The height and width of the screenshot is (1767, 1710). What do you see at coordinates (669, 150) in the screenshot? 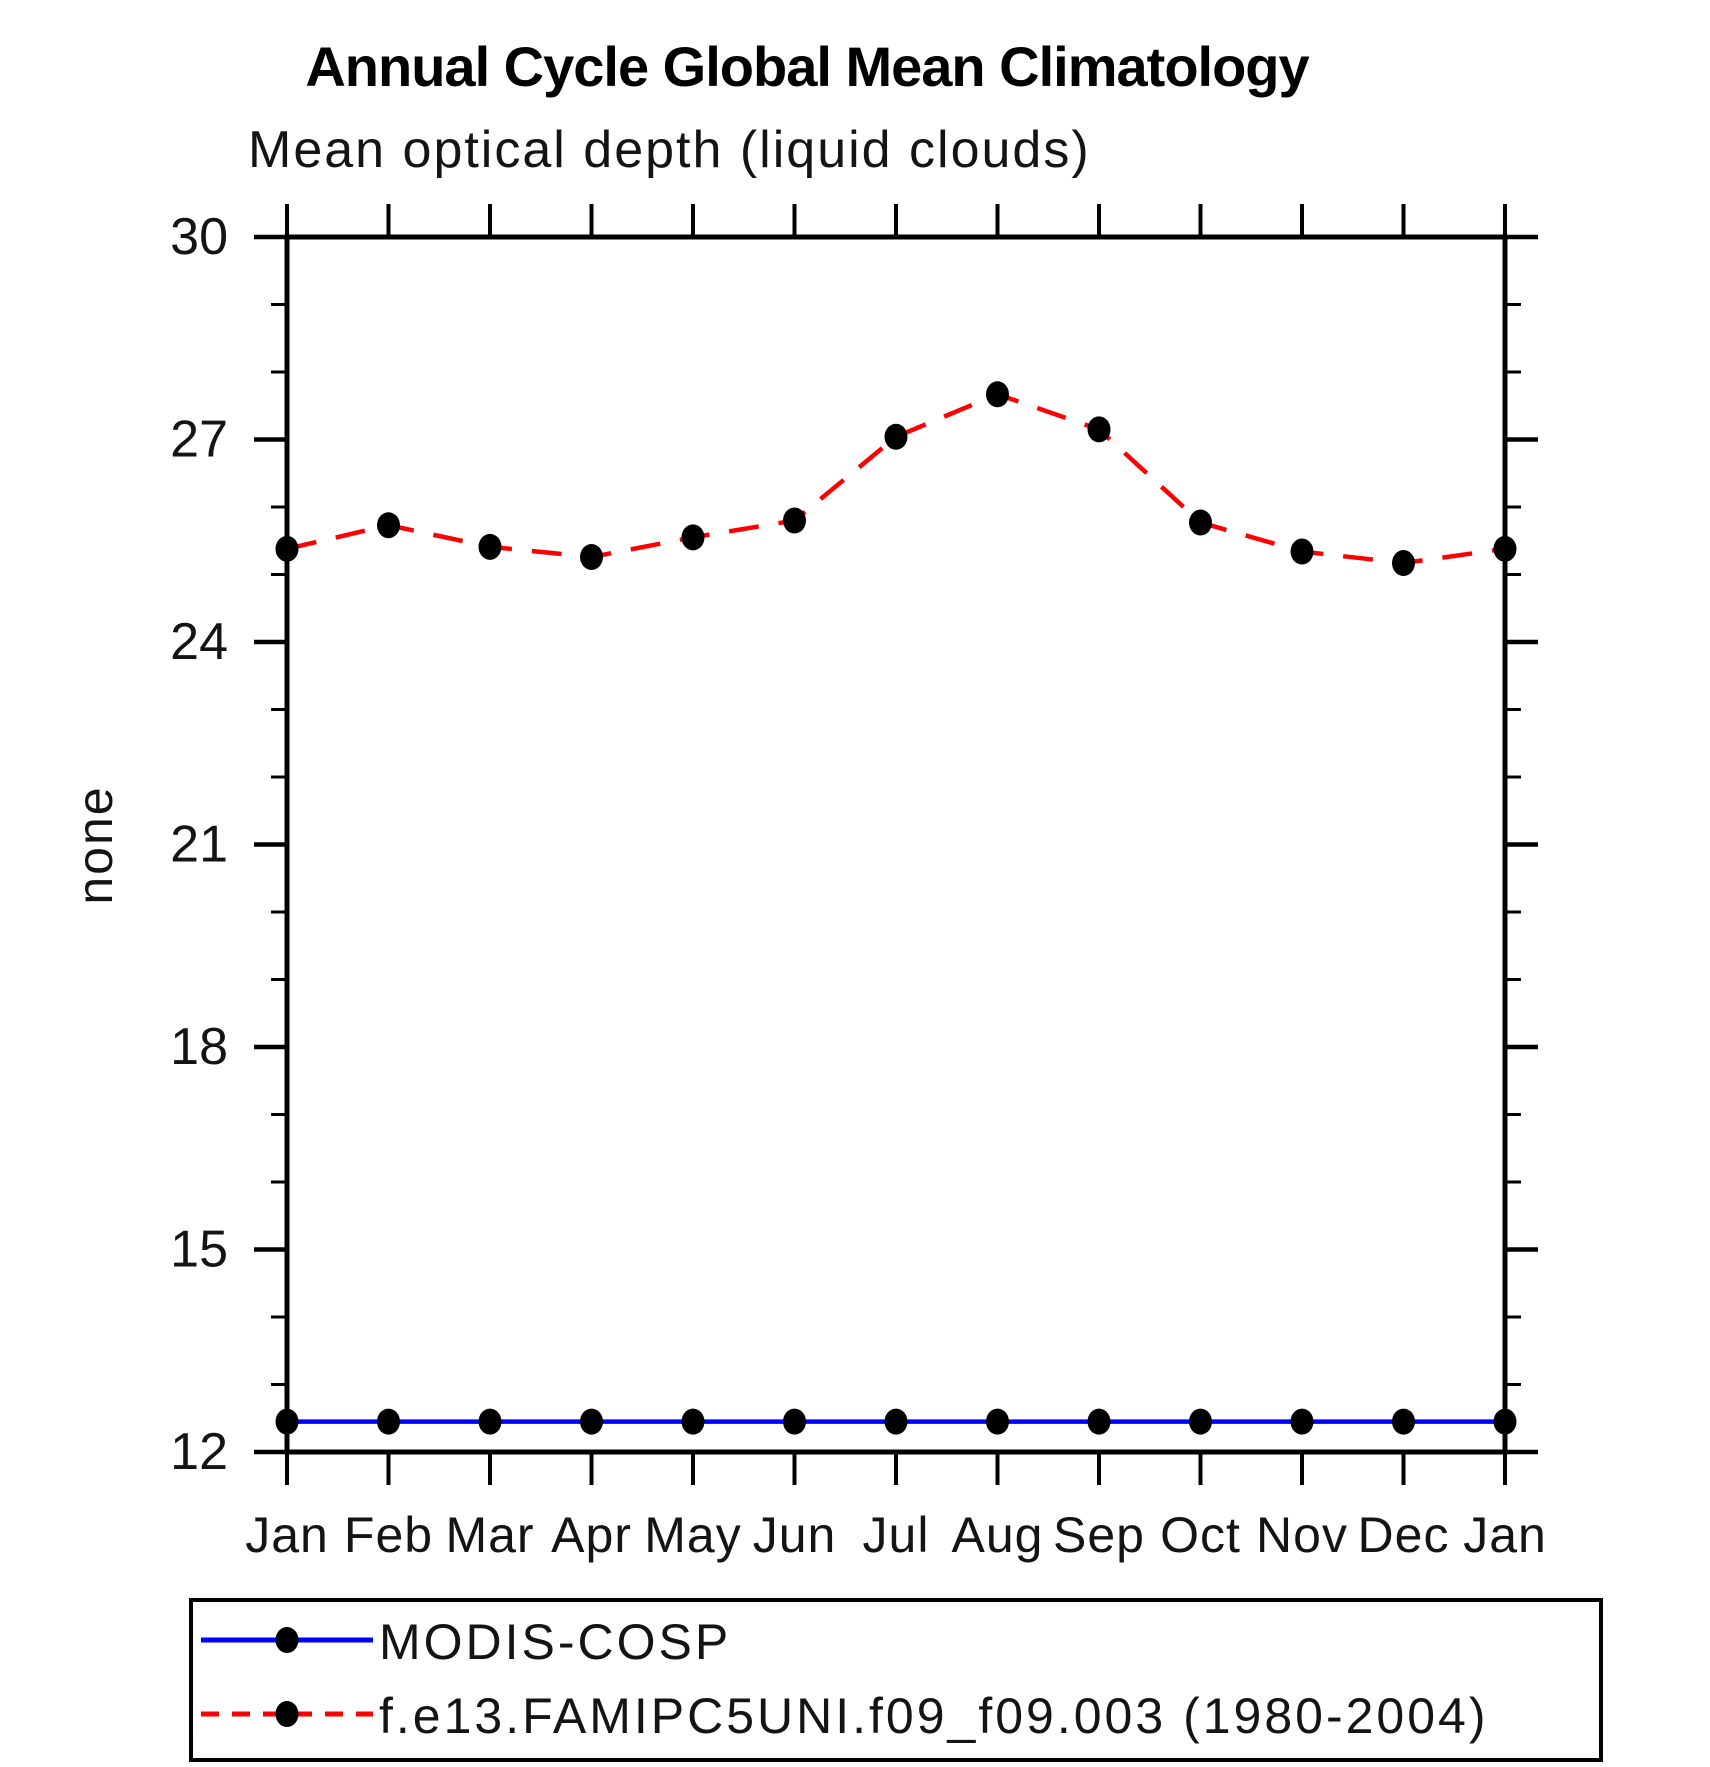
I see `chart-subtitle: Mean optical depth (liquid clouds)` at bounding box center [669, 150].